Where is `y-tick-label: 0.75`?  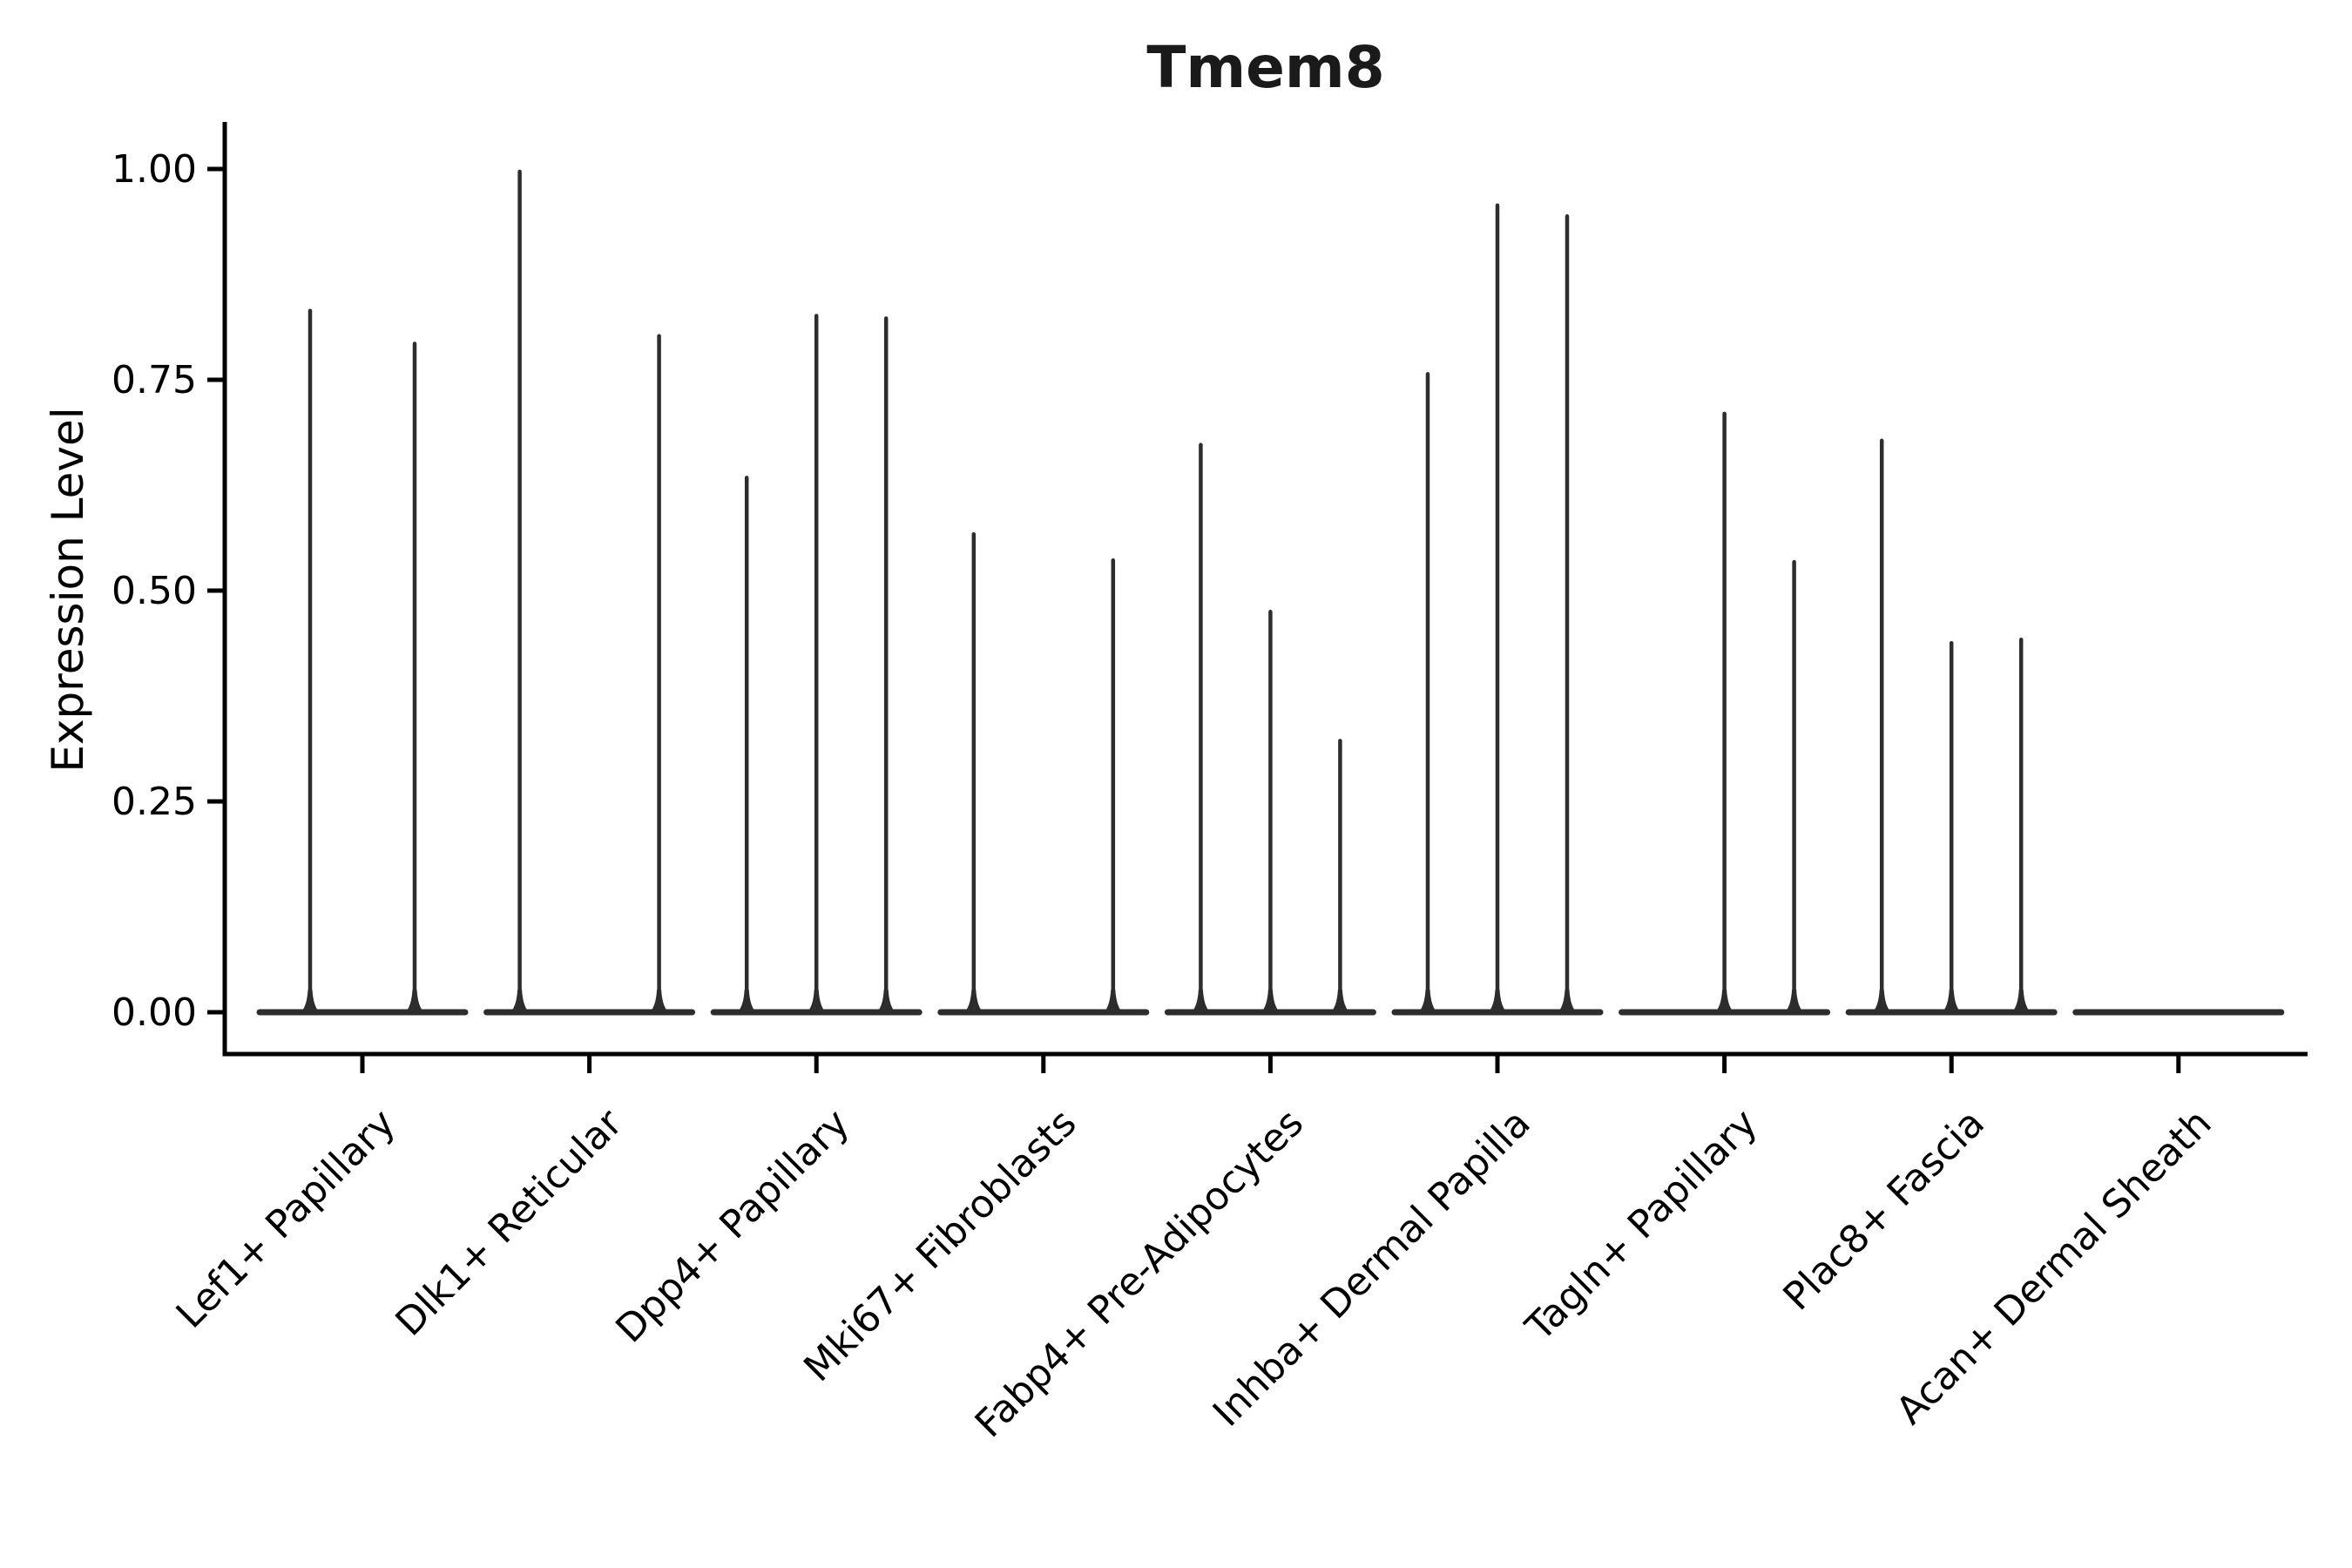 y-tick-label: 0.75 is located at coordinates (154, 380).